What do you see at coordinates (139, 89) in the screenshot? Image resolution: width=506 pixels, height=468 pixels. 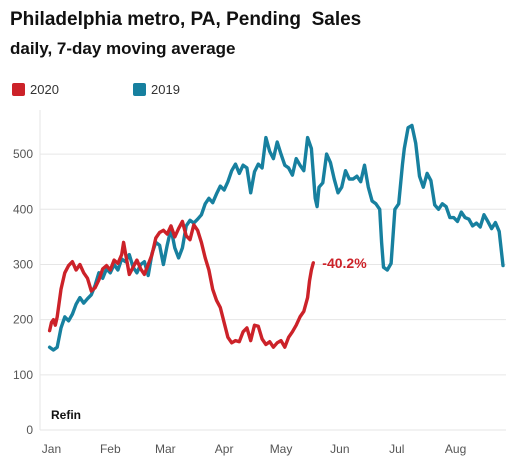 I see `legend-swatch-2019` at bounding box center [139, 89].